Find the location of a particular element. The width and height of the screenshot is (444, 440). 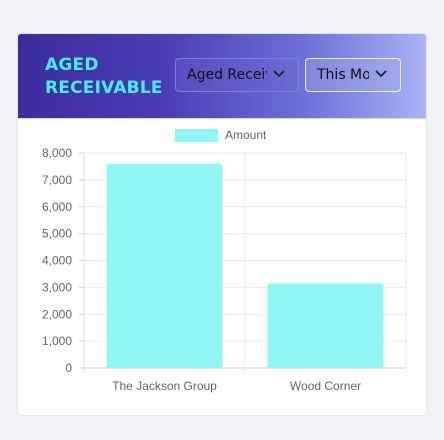

period-select-value: This Month is located at coordinates (343, 75).